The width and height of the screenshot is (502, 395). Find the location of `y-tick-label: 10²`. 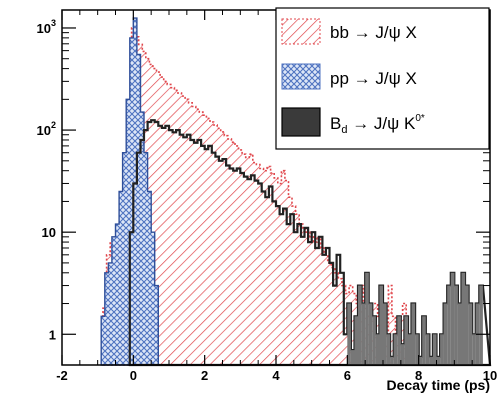

y-tick-label: 10² is located at coordinates (46, 129).